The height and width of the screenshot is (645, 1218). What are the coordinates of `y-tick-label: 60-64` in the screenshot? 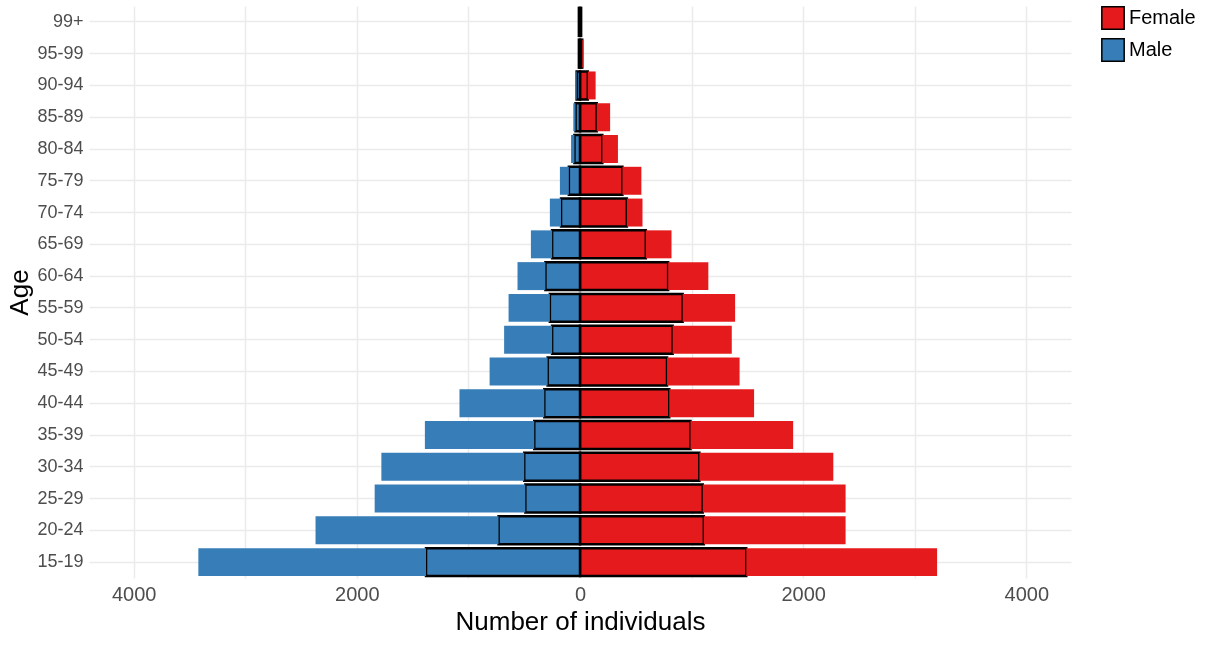 It's located at (60, 275).